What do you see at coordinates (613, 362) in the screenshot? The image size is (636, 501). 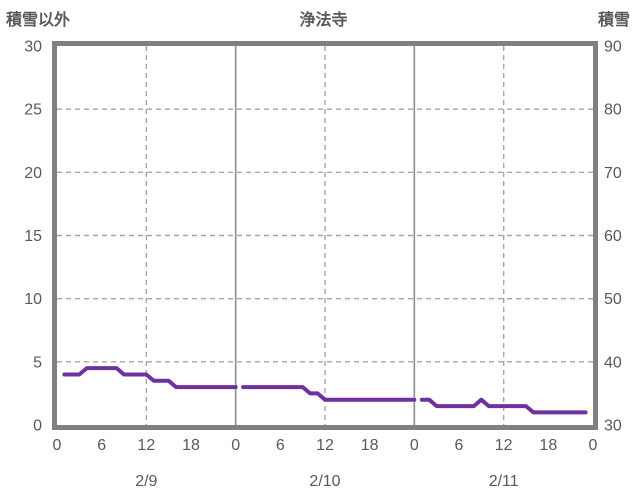 I see `right-tick-label: 40` at bounding box center [613, 362].